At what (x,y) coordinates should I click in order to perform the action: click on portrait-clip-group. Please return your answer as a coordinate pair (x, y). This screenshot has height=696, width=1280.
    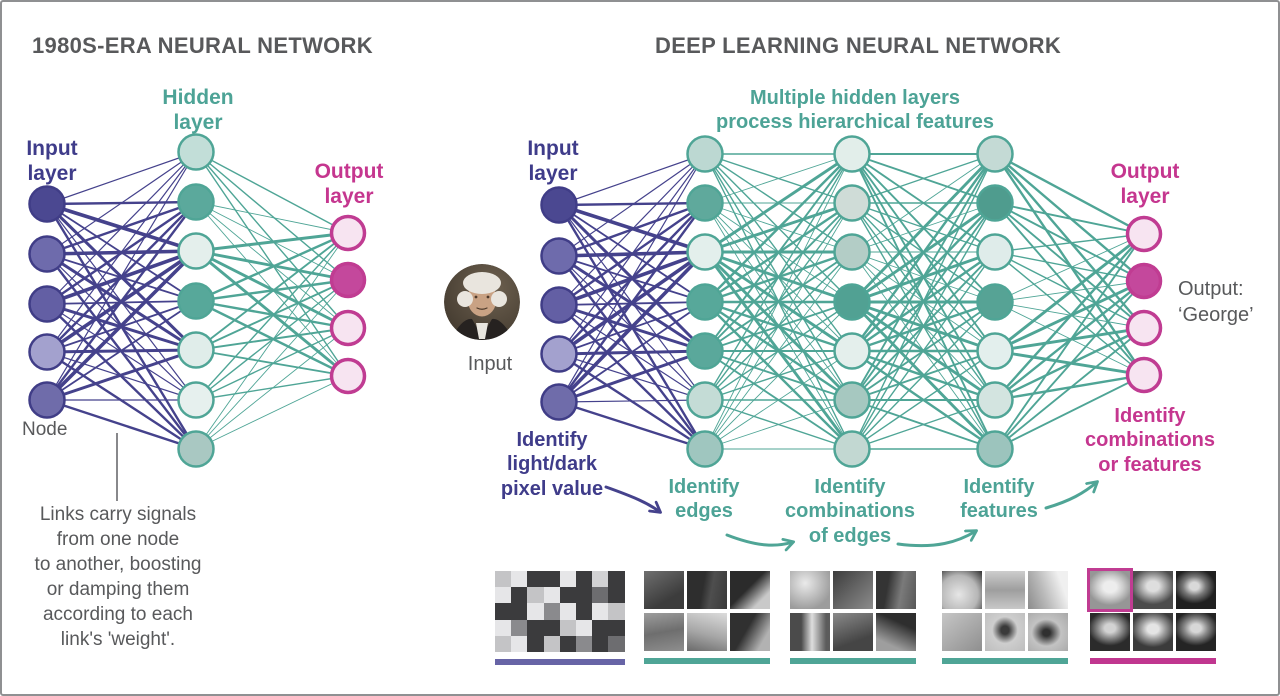
    Looking at the image, I should click on (482, 302).